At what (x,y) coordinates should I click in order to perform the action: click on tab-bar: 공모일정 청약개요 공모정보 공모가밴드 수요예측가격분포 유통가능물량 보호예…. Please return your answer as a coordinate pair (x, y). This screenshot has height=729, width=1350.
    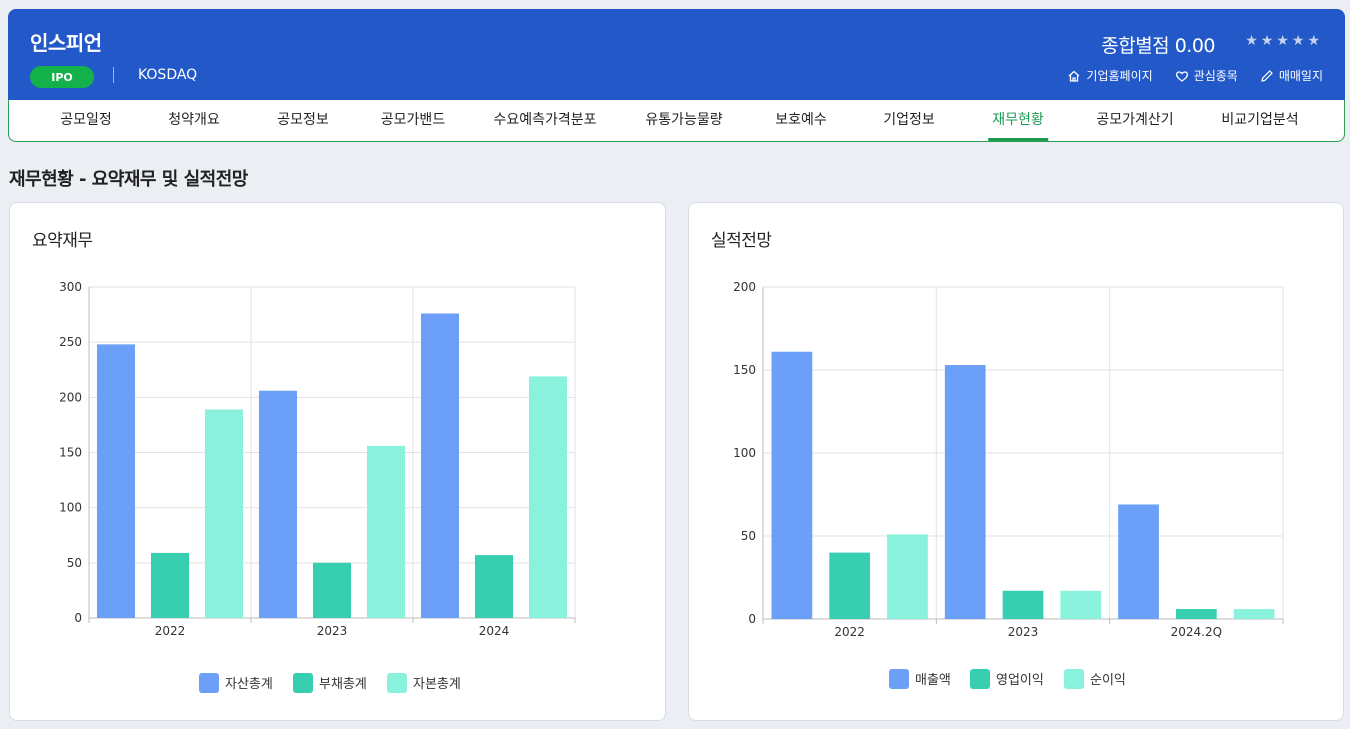
    Looking at the image, I should click on (676, 121).